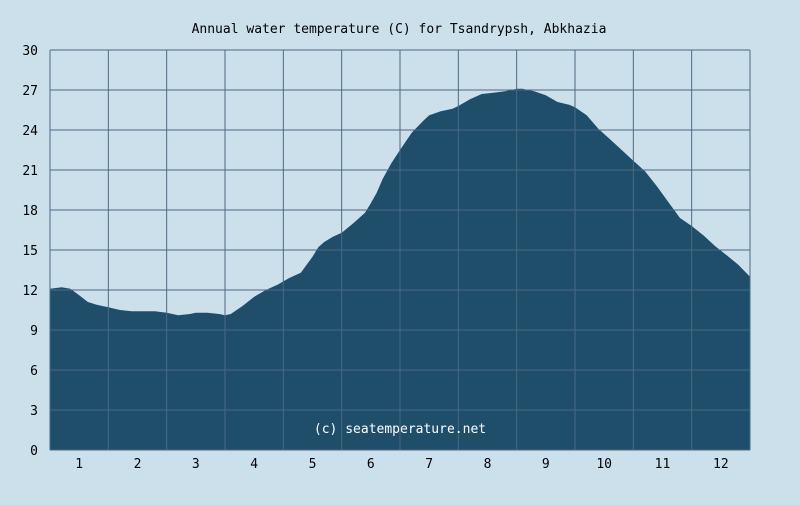 The height and width of the screenshot is (505, 800). What do you see at coordinates (30, 291) in the screenshot?
I see `y-tick-label: 12` at bounding box center [30, 291].